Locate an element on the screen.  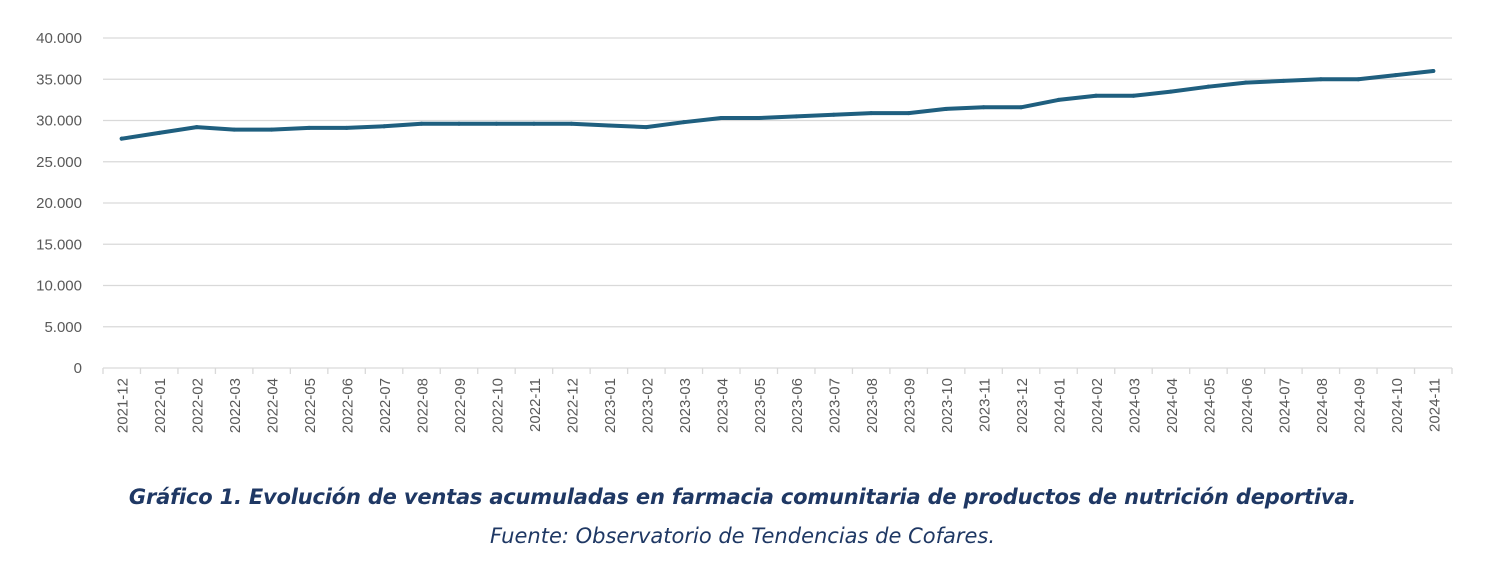
x-tick-label: 2024-11 is located at coordinates (1434, 405).